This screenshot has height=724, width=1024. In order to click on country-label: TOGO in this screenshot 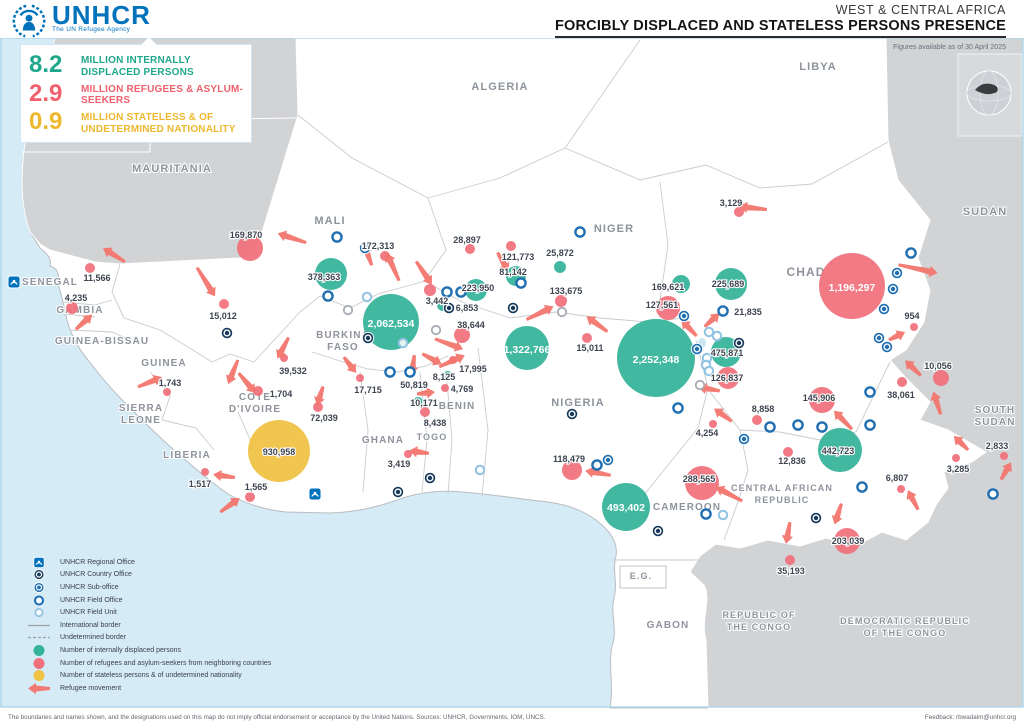, I will do `click(432, 437)`.